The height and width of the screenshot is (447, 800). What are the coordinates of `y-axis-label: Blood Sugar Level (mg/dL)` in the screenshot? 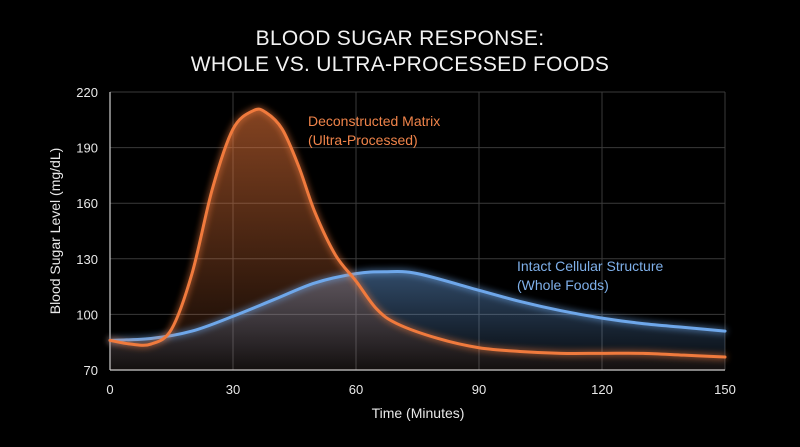 It's located at (55, 231).